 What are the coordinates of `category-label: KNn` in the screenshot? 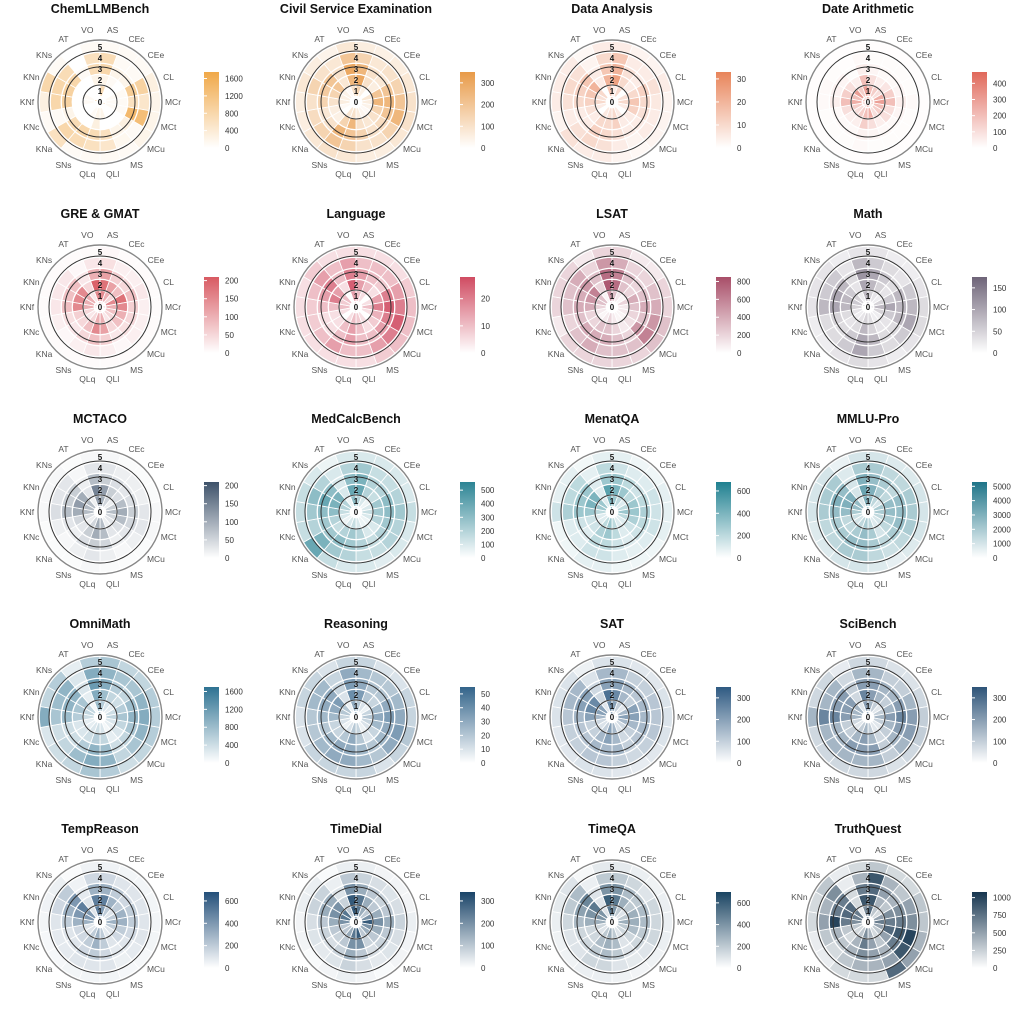 It's located at (543, 897).